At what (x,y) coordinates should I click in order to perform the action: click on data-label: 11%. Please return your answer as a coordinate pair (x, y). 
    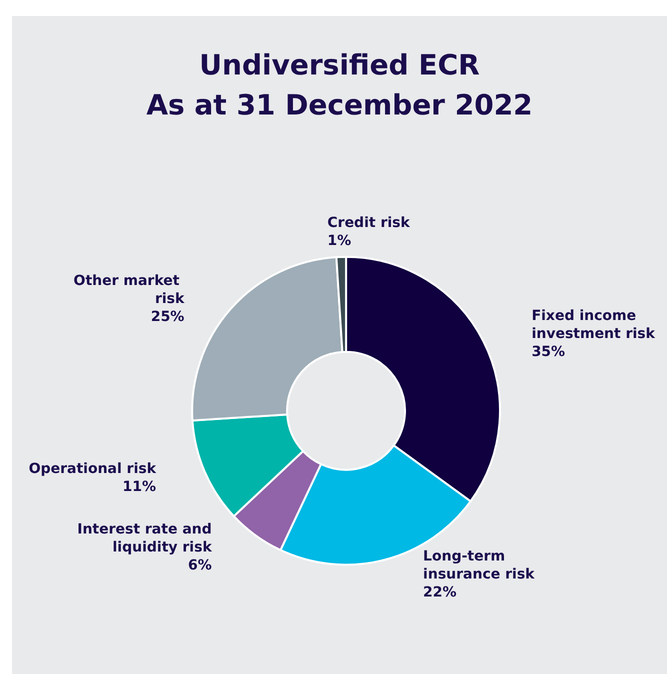
    Looking at the image, I should click on (139, 486).